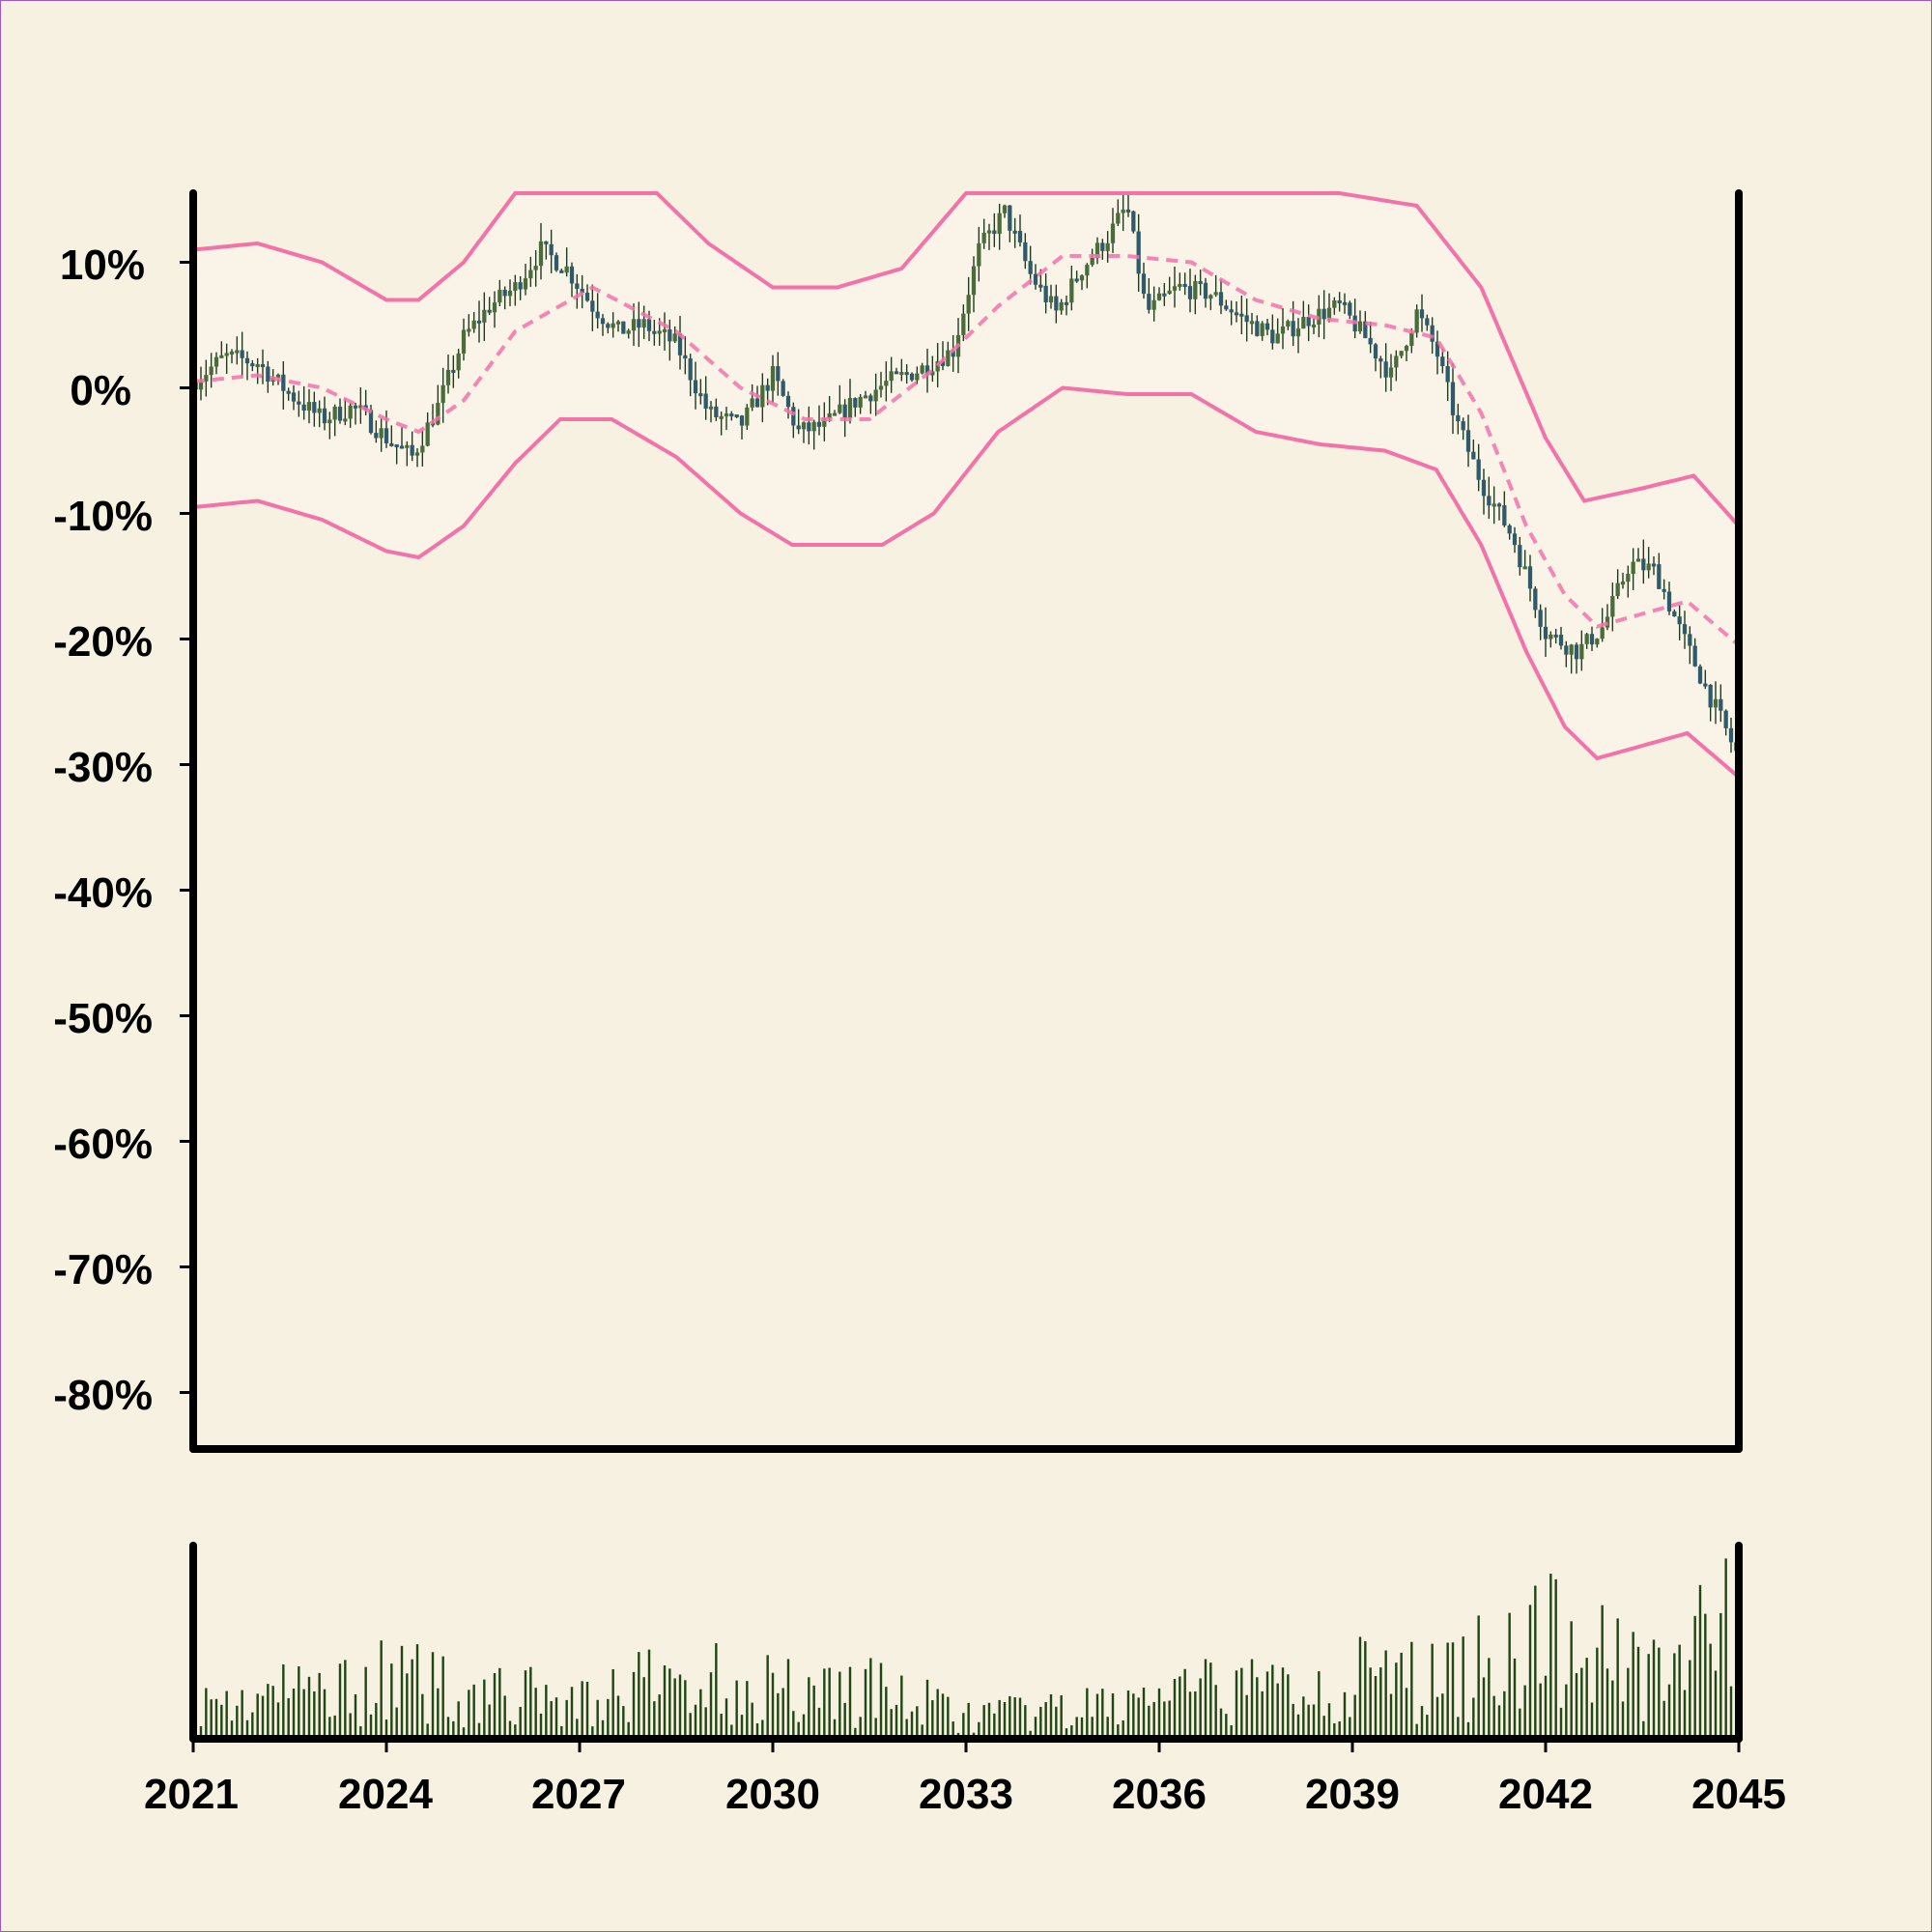 This screenshot has width=1932, height=1932. What do you see at coordinates (578, 1794) in the screenshot?
I see `x-tick-label: 2027` at bounding box center [578, 1794].